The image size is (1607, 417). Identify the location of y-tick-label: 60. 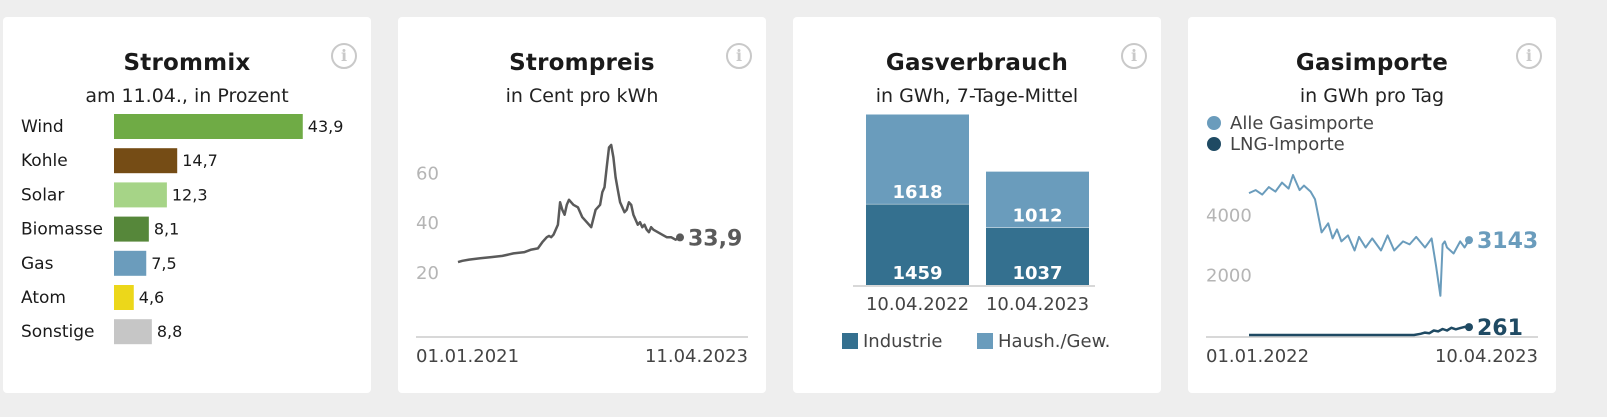
(427, 173).